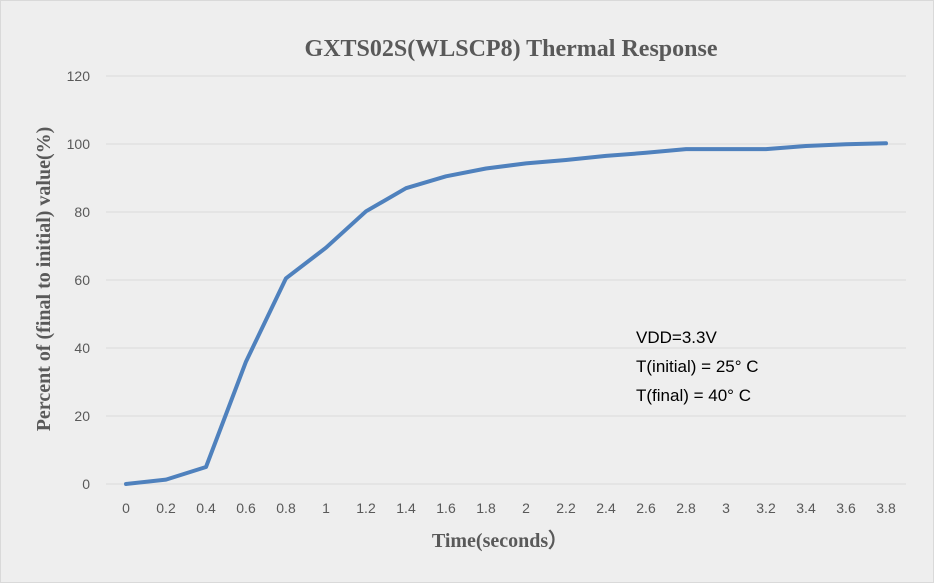  I want to click on x-tick-label: 3.6, so click(846, 508).